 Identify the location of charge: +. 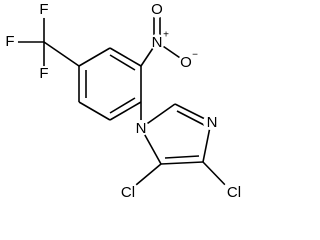
(166, 35).